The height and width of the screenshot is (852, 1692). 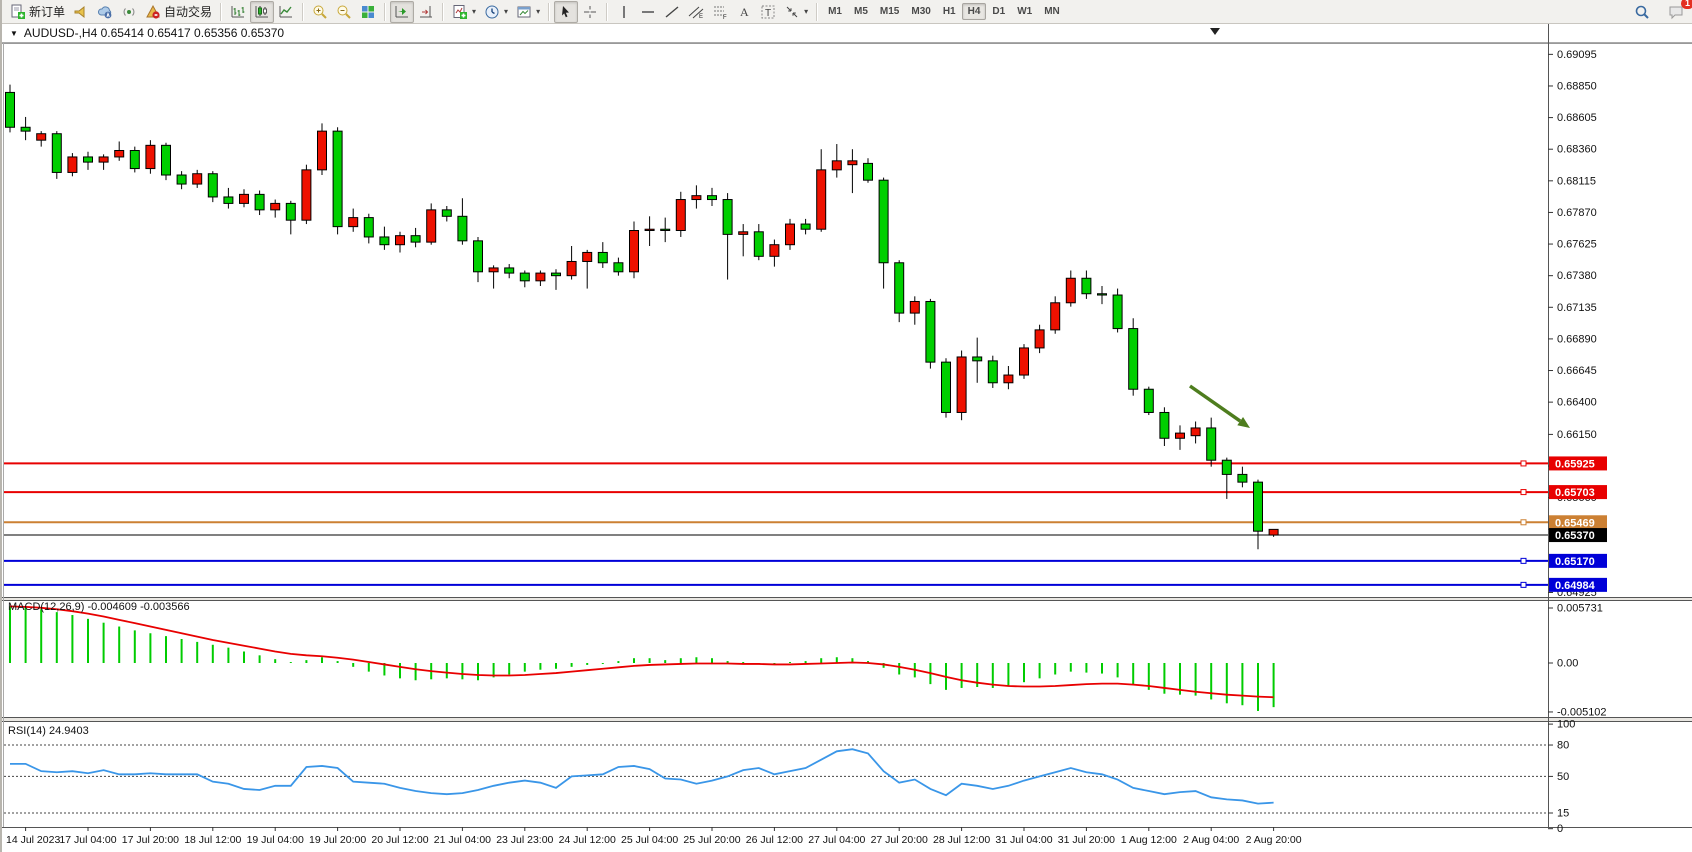 What do you see at coordinates (720, 12) in the screenshot?
I see `fibonacci-button: F` at bounding box center [720, 12].